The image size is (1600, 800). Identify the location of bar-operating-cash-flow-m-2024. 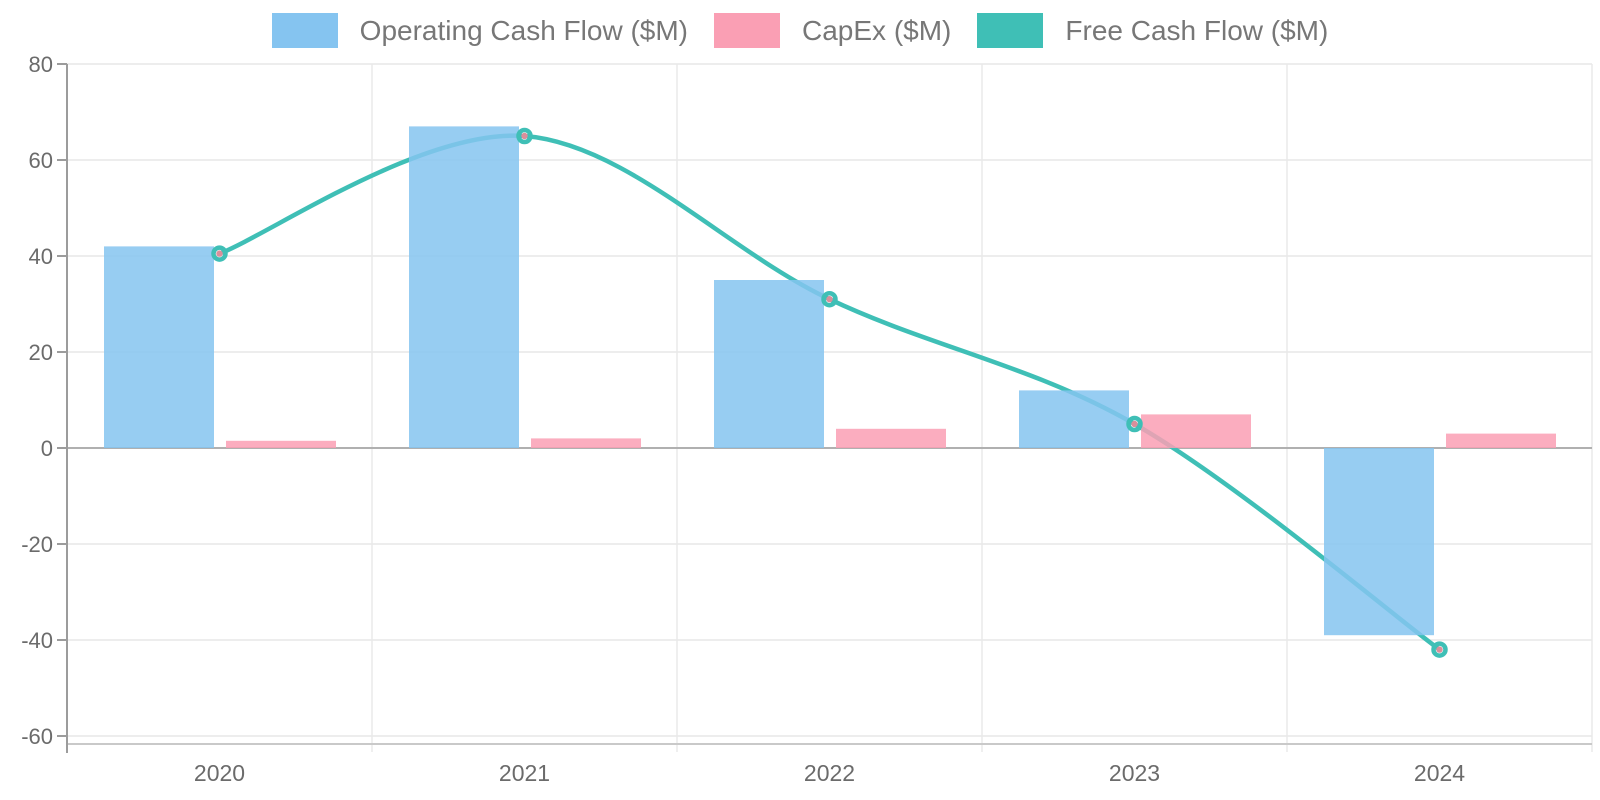
(1379, 542).